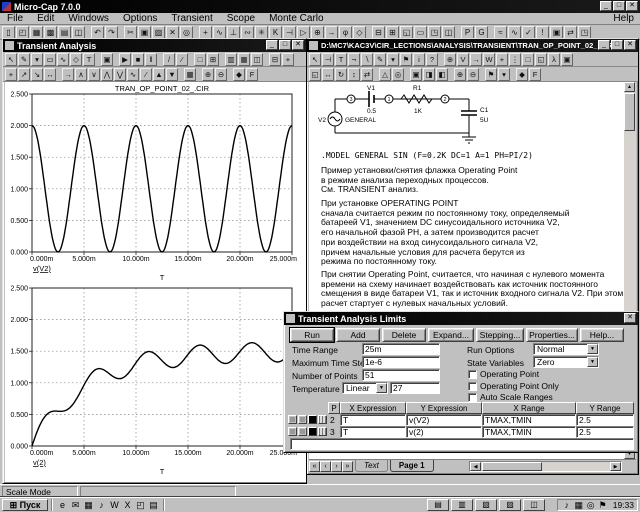 This screenshot has height=512, width=640. Describe the element at coordinates (257, 59) in the screenshot. I see `plus-marks-icon: ◫` at that location.